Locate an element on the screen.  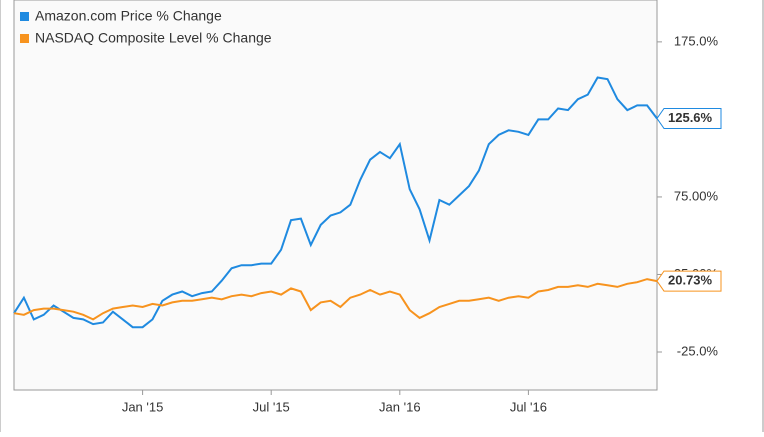
y-tick-label: 175.0% is located at coordinates (696, 40).